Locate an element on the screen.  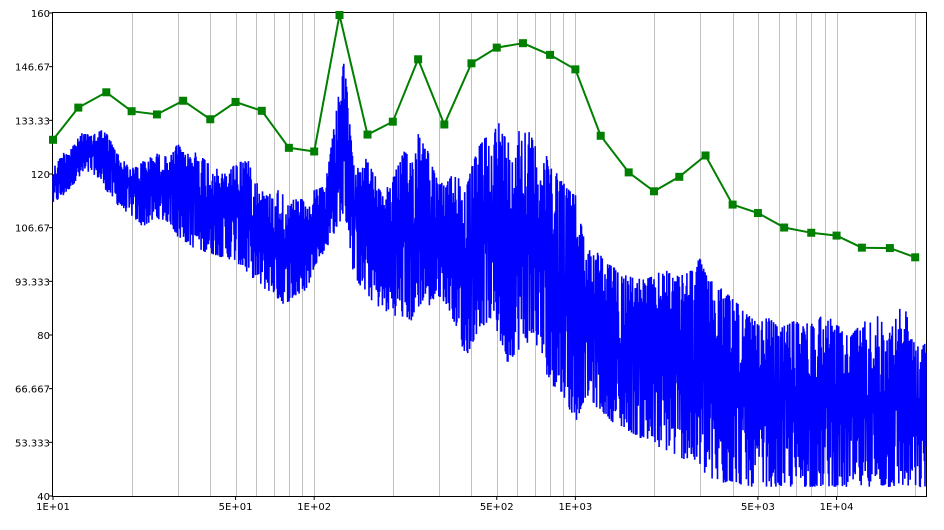
x-tick-label: 5E+03 is located at coordinates (758, 507).